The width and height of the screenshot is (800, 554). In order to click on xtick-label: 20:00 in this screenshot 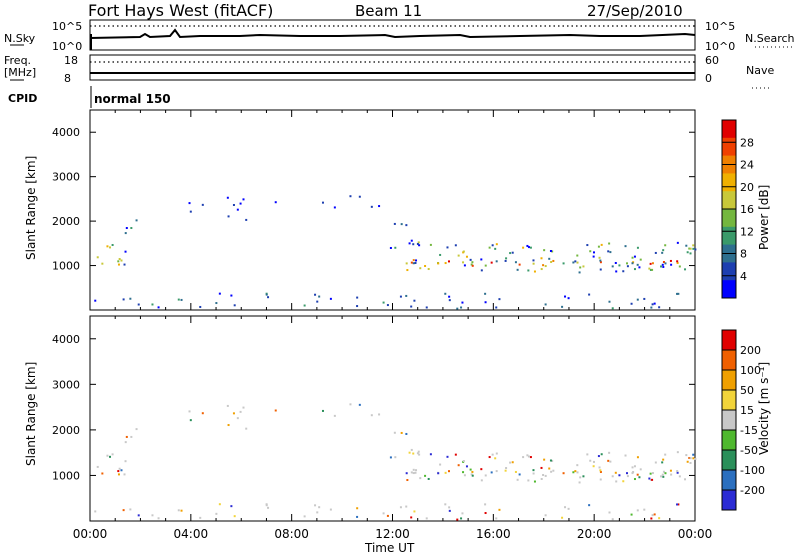, I will do `click(594, 534)`.